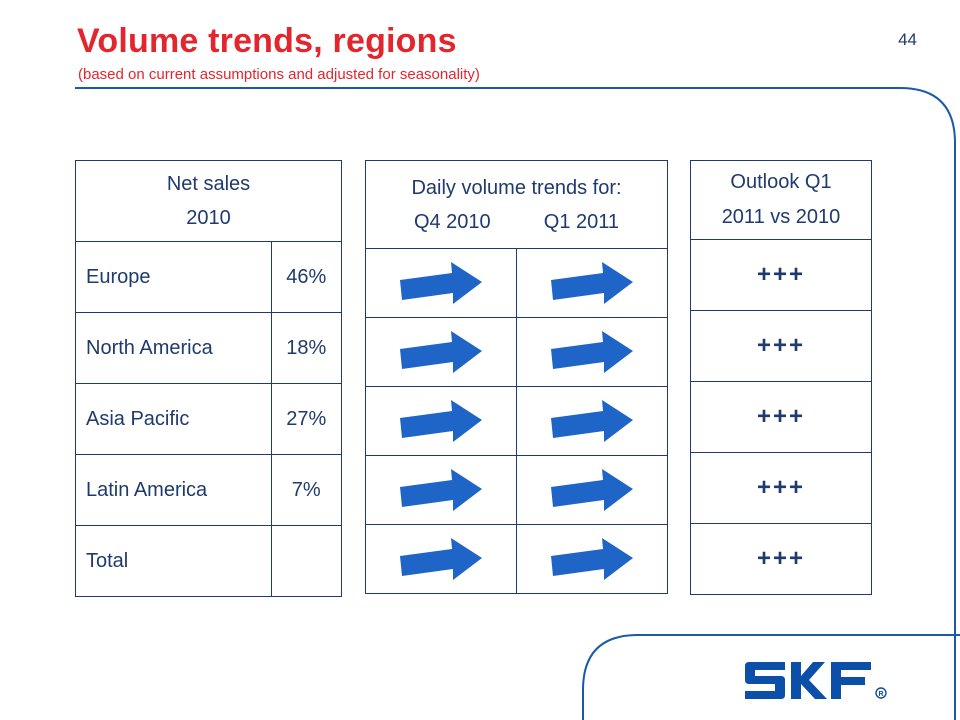 The height and width of the screenshot is (720, 960). Describe the element at coordinates (208, 184) in the screenshot. I see `net-sales-header-line1: Net sales` at that location.